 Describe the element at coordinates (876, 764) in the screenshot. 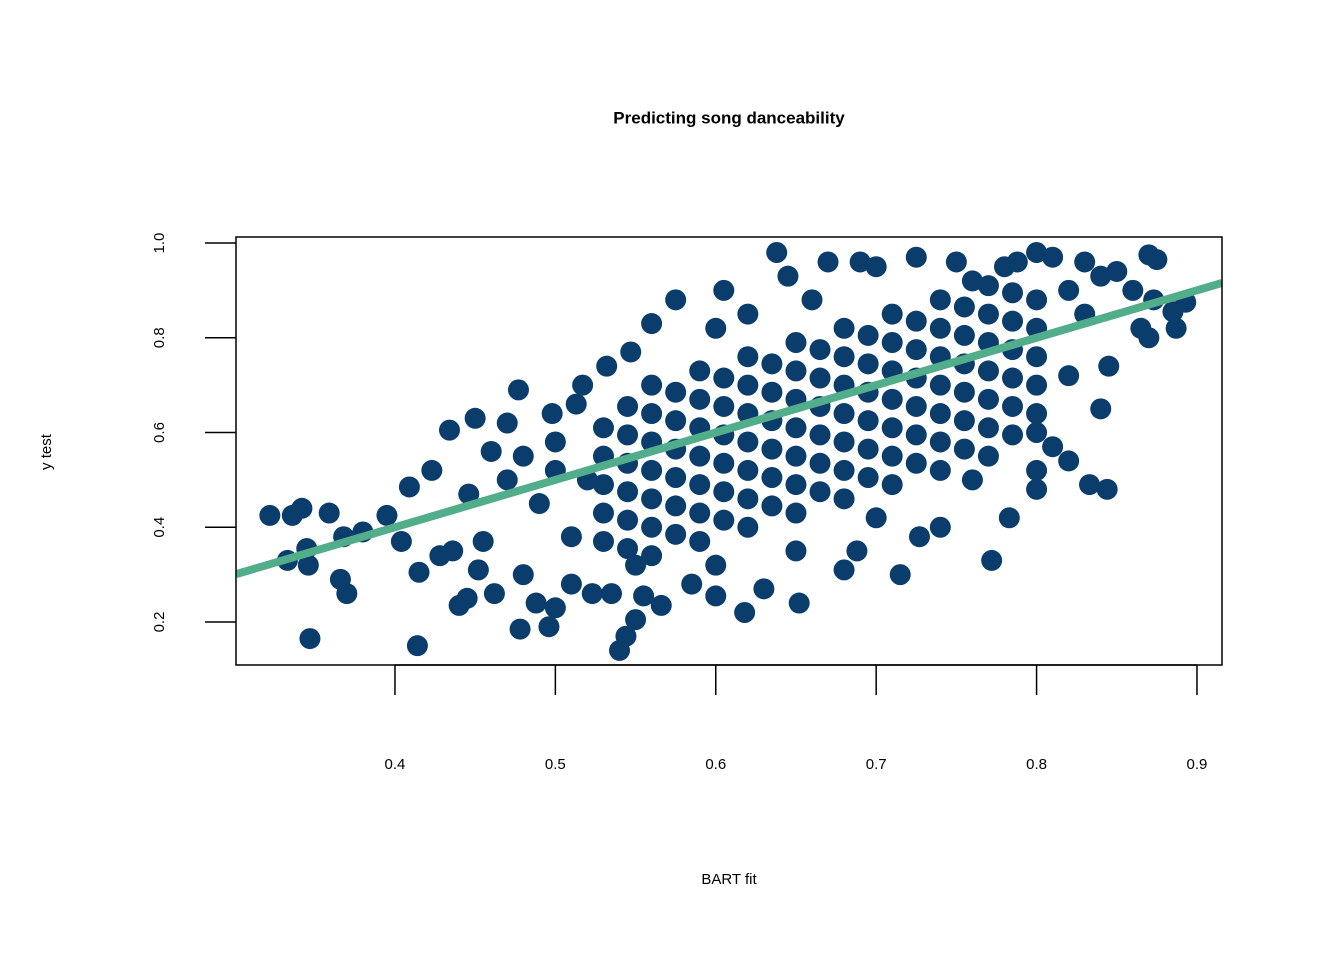

I see `x-tick-label: 0.7` at that location.